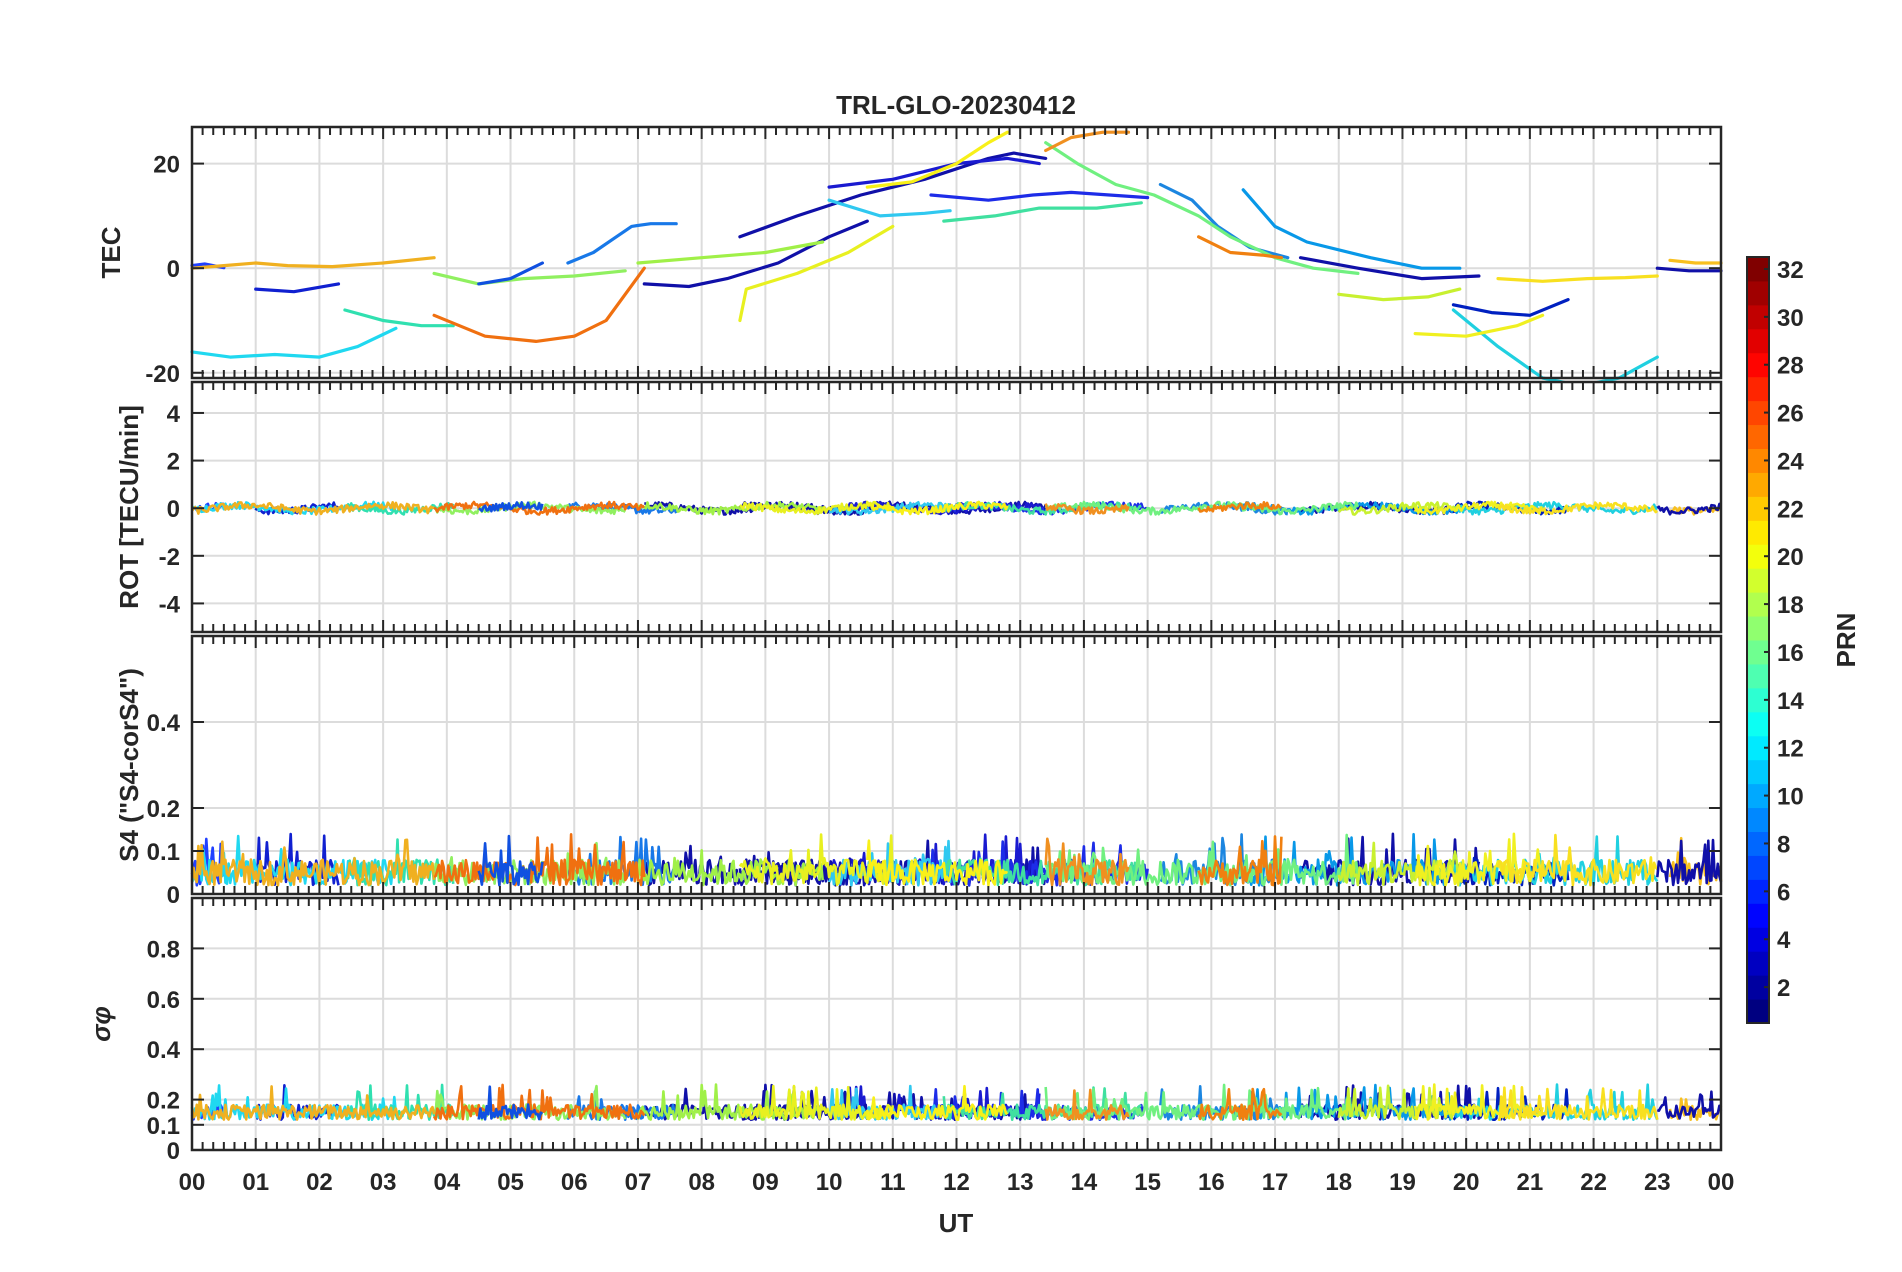 This screenshot has height=1272, width=1902. I want to click on colorbar-tick-label: 28, so click(1790, 366).